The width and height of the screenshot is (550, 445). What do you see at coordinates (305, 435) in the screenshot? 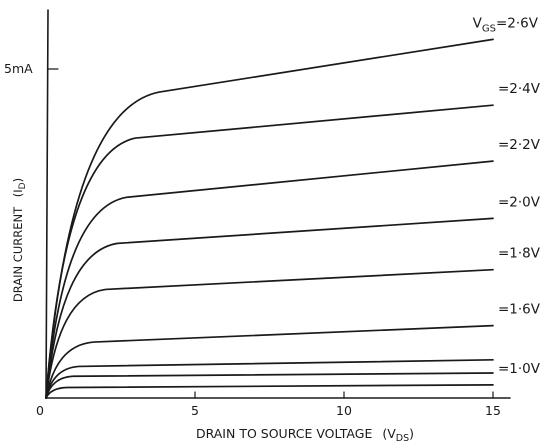
I see `x-axis-label: DRAIN TO SOURCE VOLTAGE (VDS)` at bounding box center [305, 435].